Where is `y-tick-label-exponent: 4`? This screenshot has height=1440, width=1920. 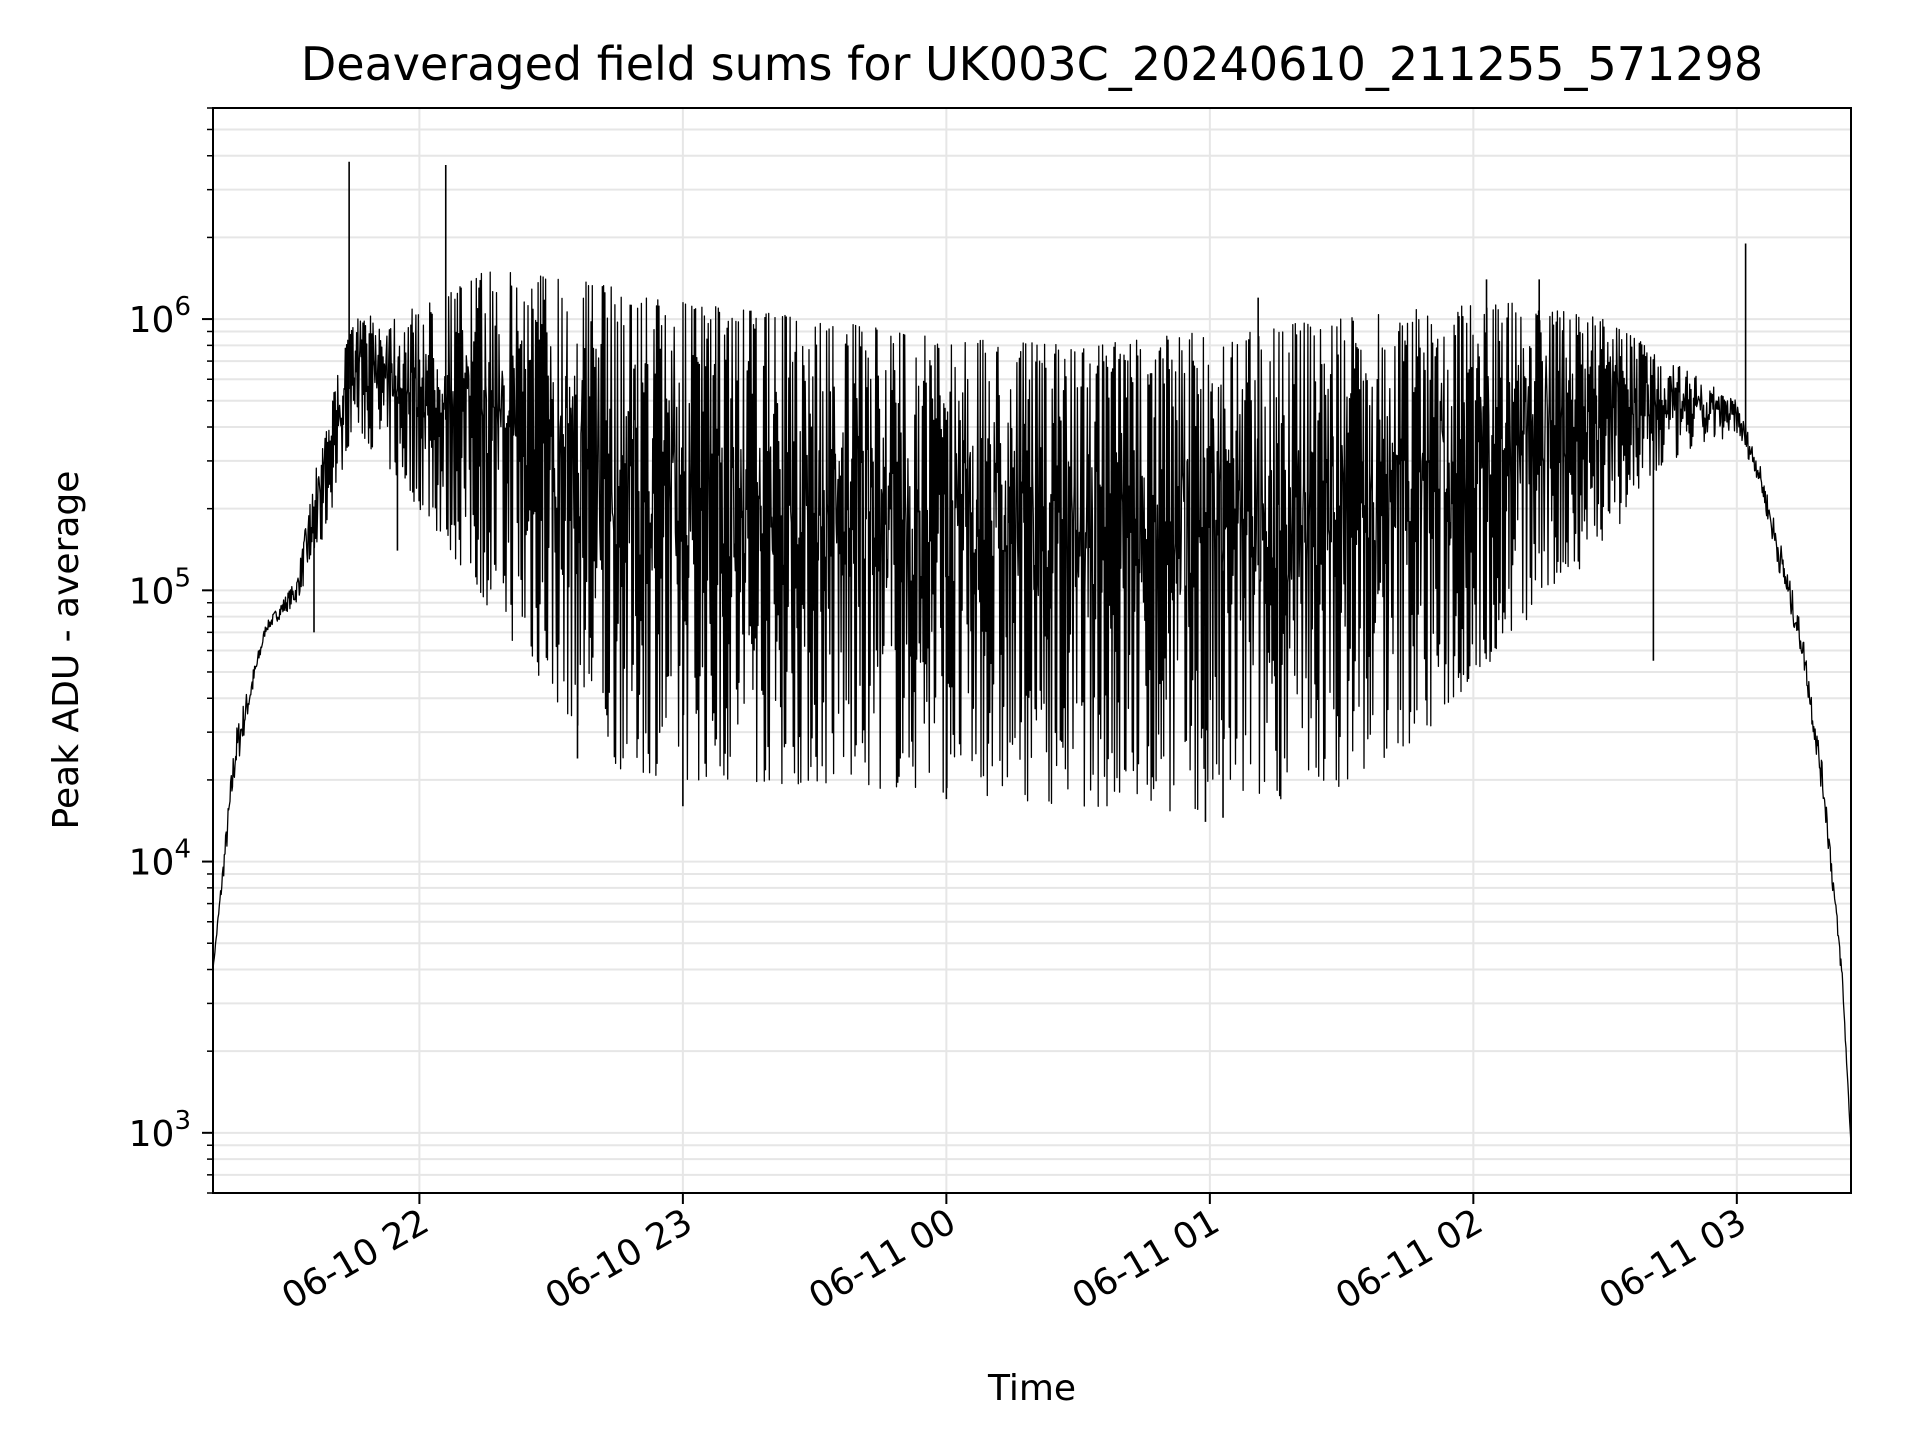
y-tick-label-exponent: 4 is located at coordinates (182, 850).